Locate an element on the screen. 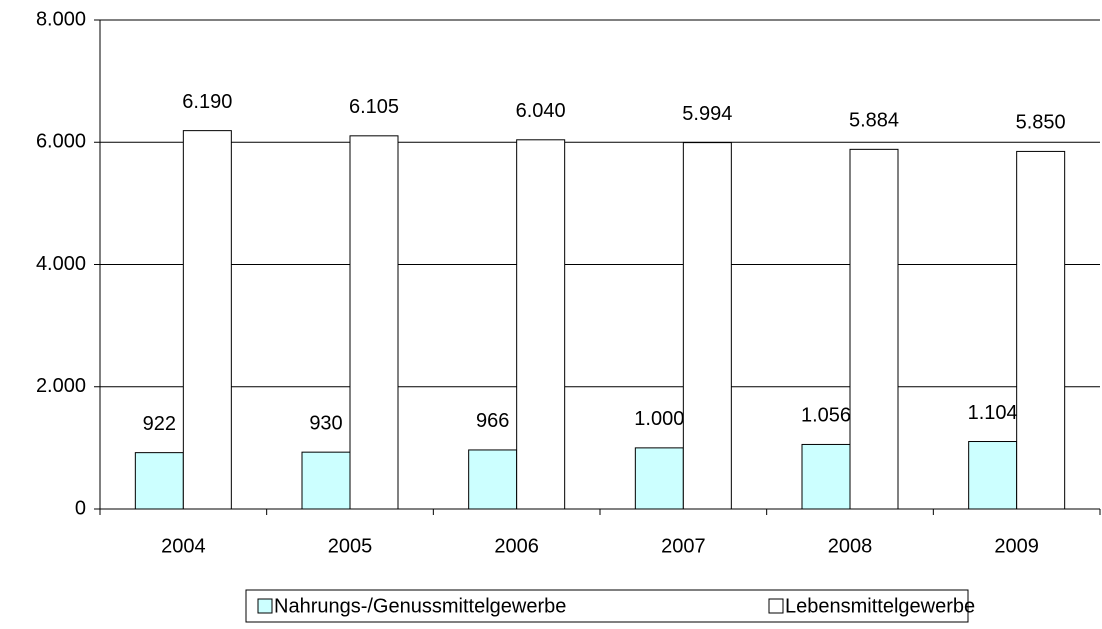 The image size is (1102, 629). y-tick-label: 0 is located at coordinates (80, 508).